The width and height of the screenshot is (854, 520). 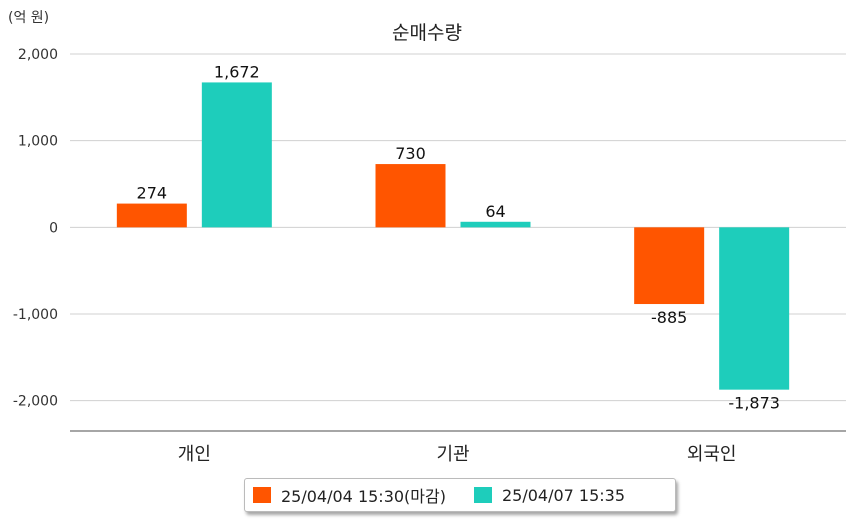 I want to click on y-tick-label: -2,000, so click(x=35, y=402).